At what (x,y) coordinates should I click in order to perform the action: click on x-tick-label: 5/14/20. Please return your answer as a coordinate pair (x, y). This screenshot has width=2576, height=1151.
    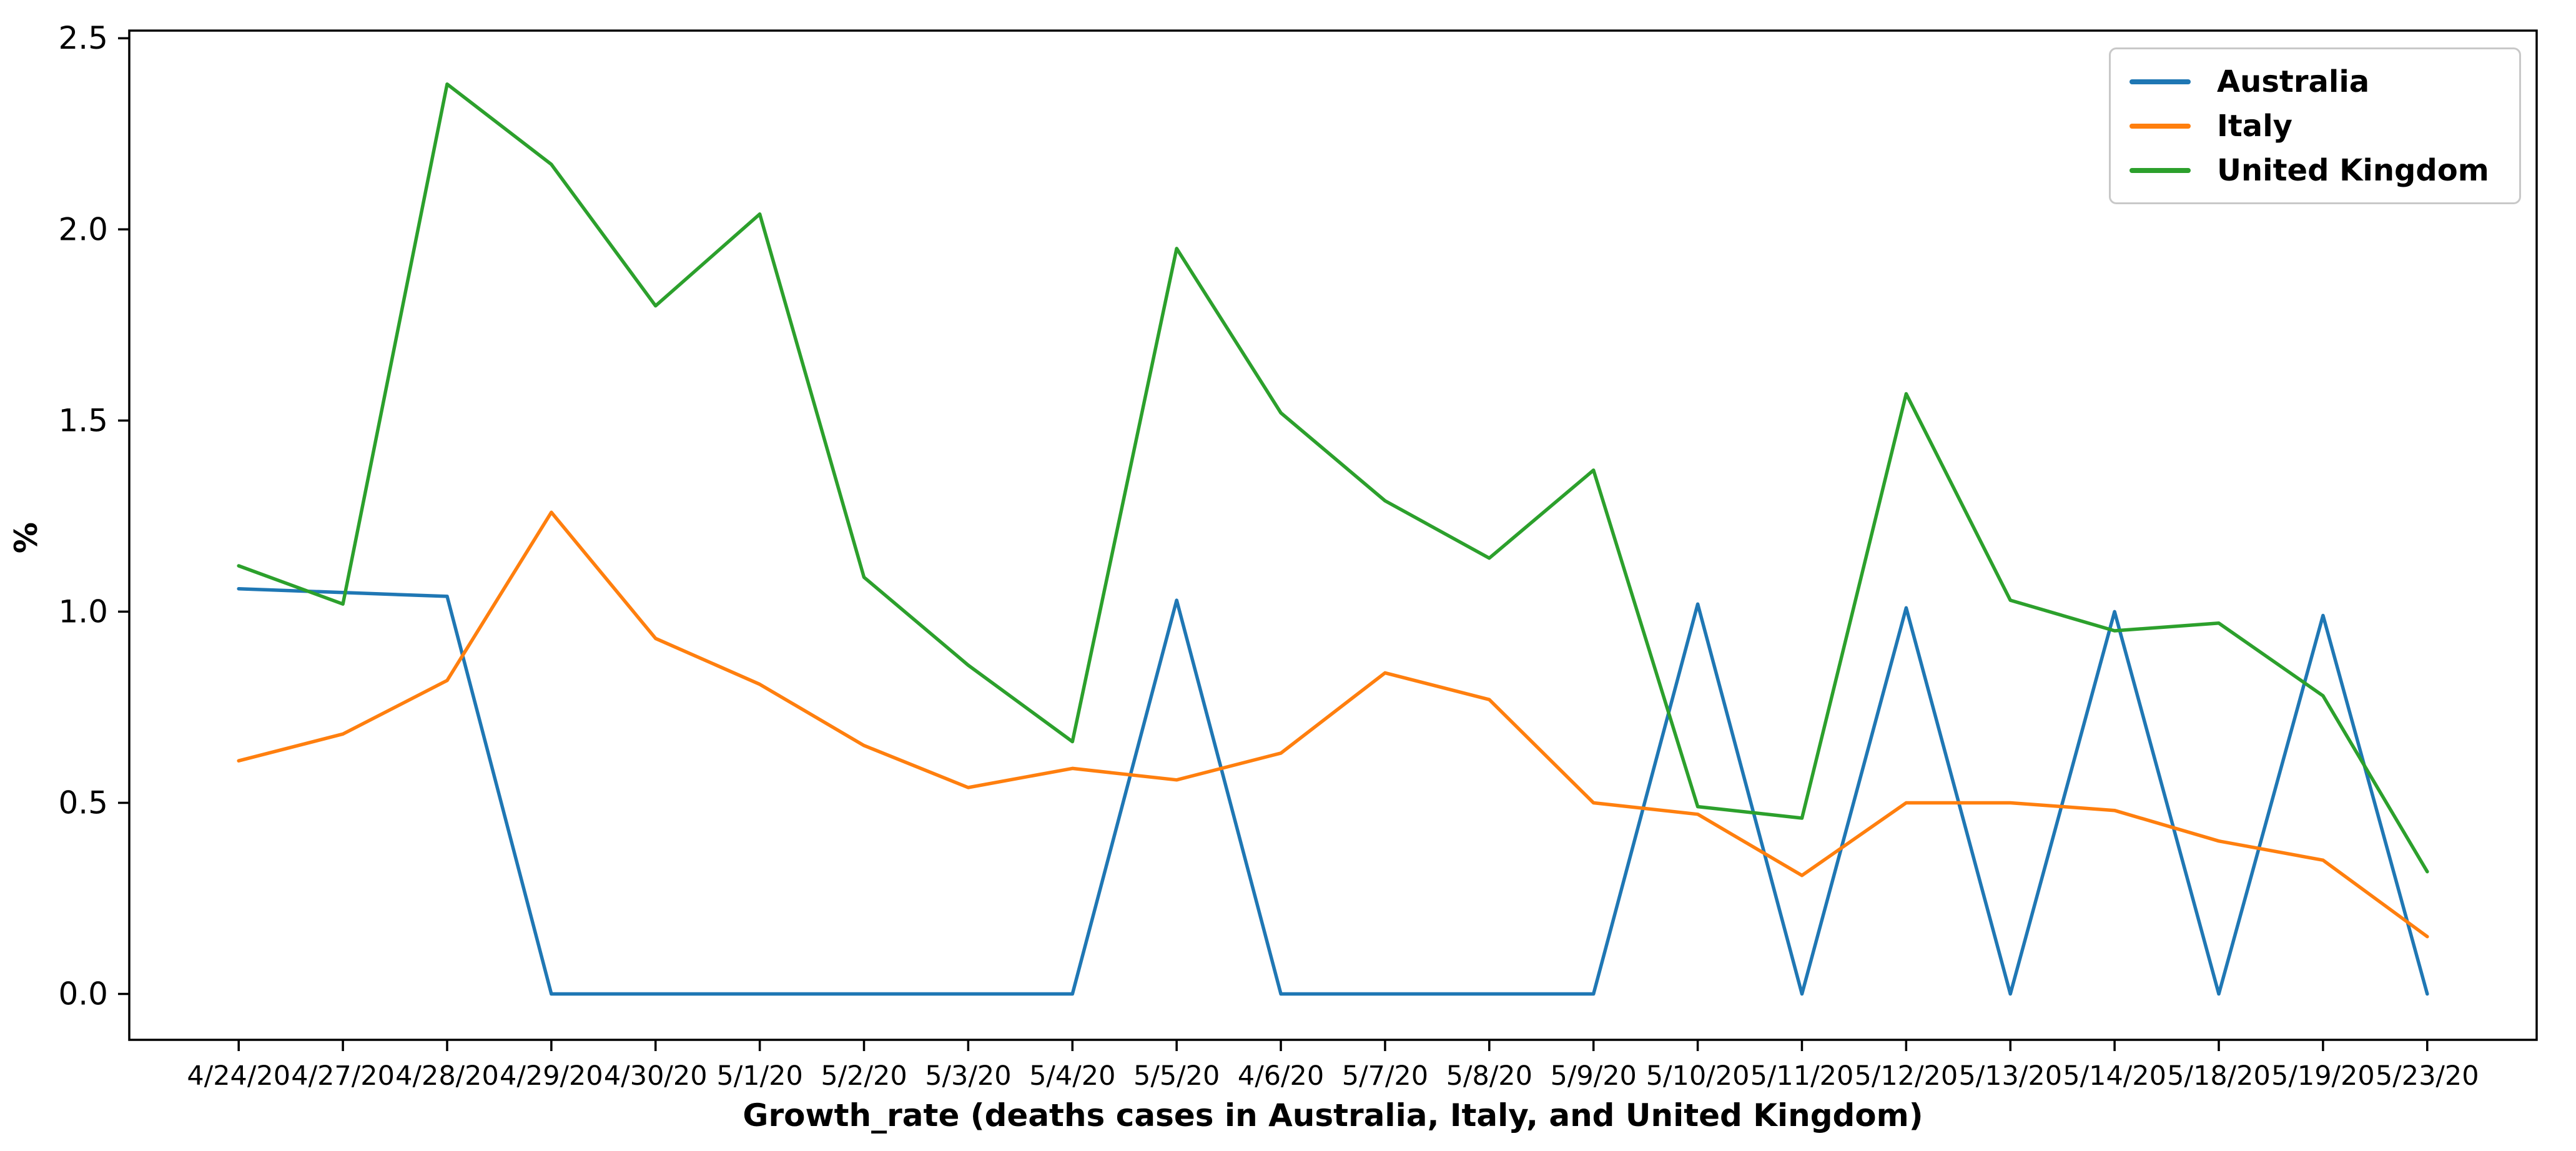
    Looking at the image, I should click on (2115, 1076).